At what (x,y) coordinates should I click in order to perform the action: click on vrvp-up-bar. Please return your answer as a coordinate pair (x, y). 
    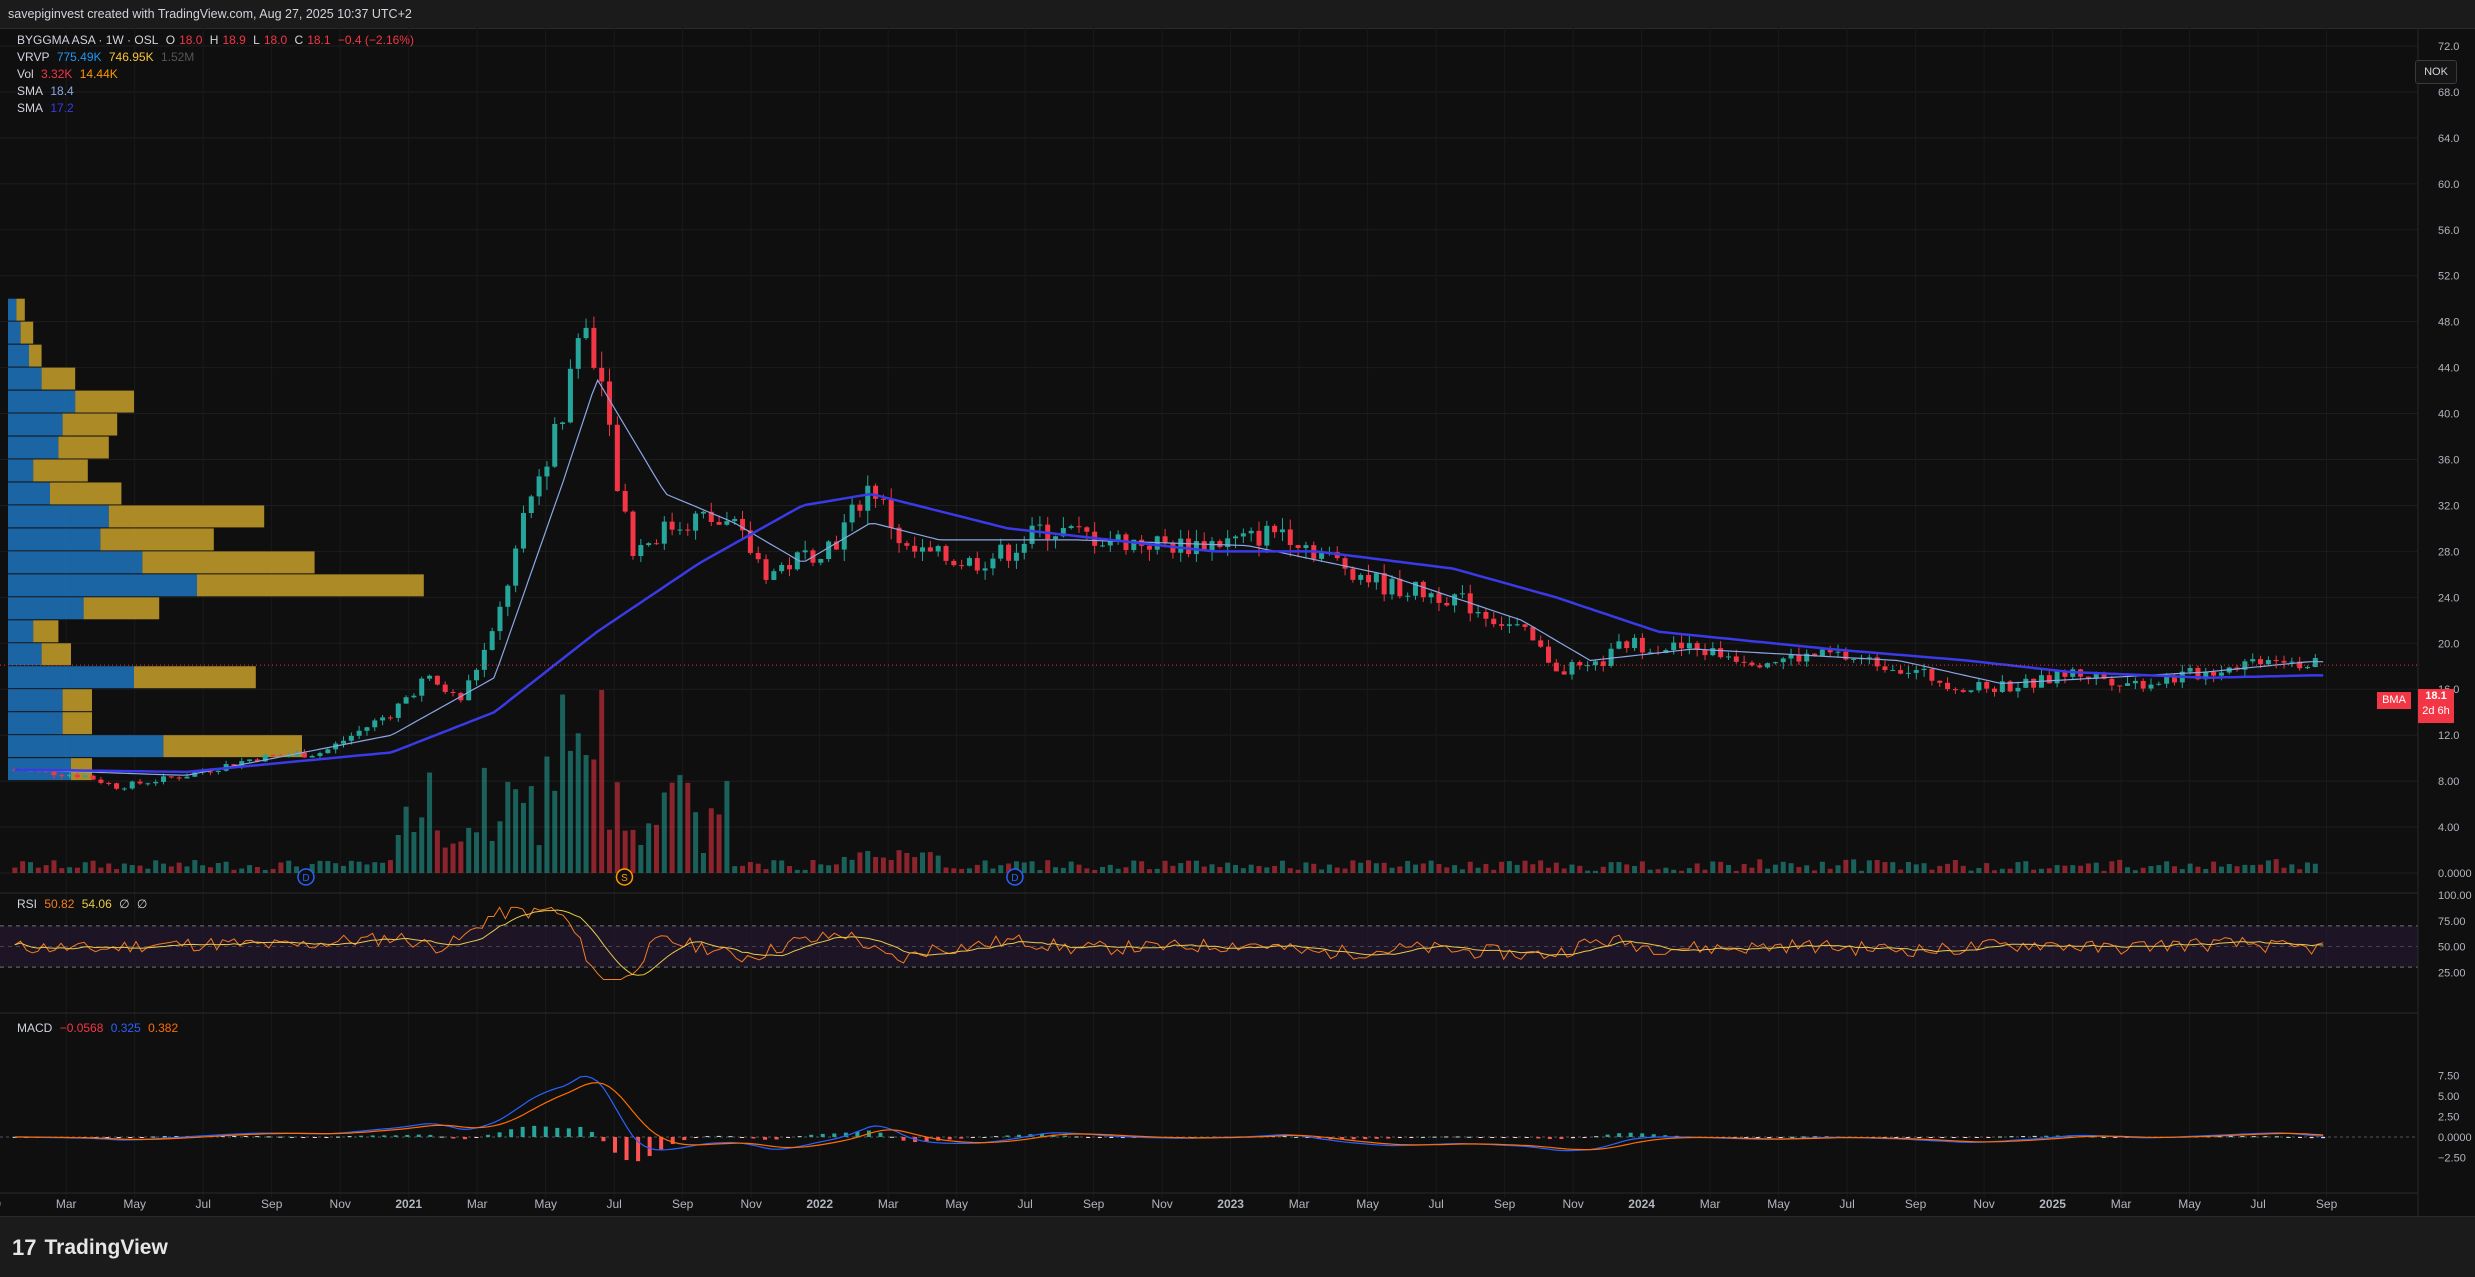
    Looking at the image, I should click on (54, 539).